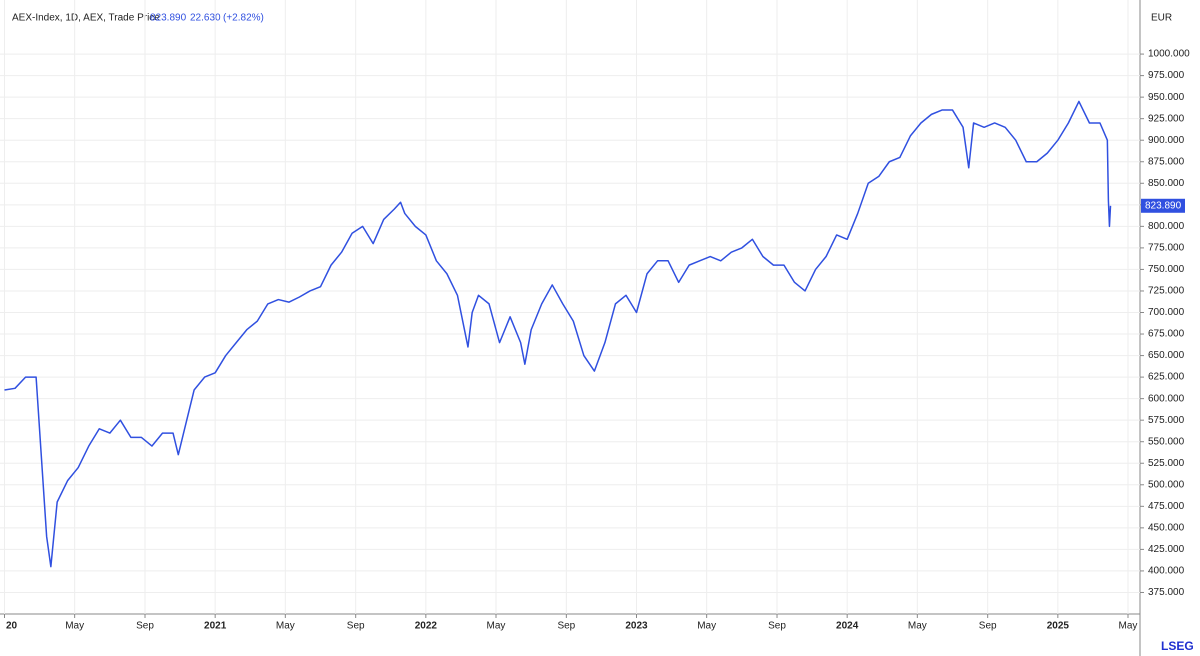  I want to click on y-tick-label: 850.000, so click(1166, 183).